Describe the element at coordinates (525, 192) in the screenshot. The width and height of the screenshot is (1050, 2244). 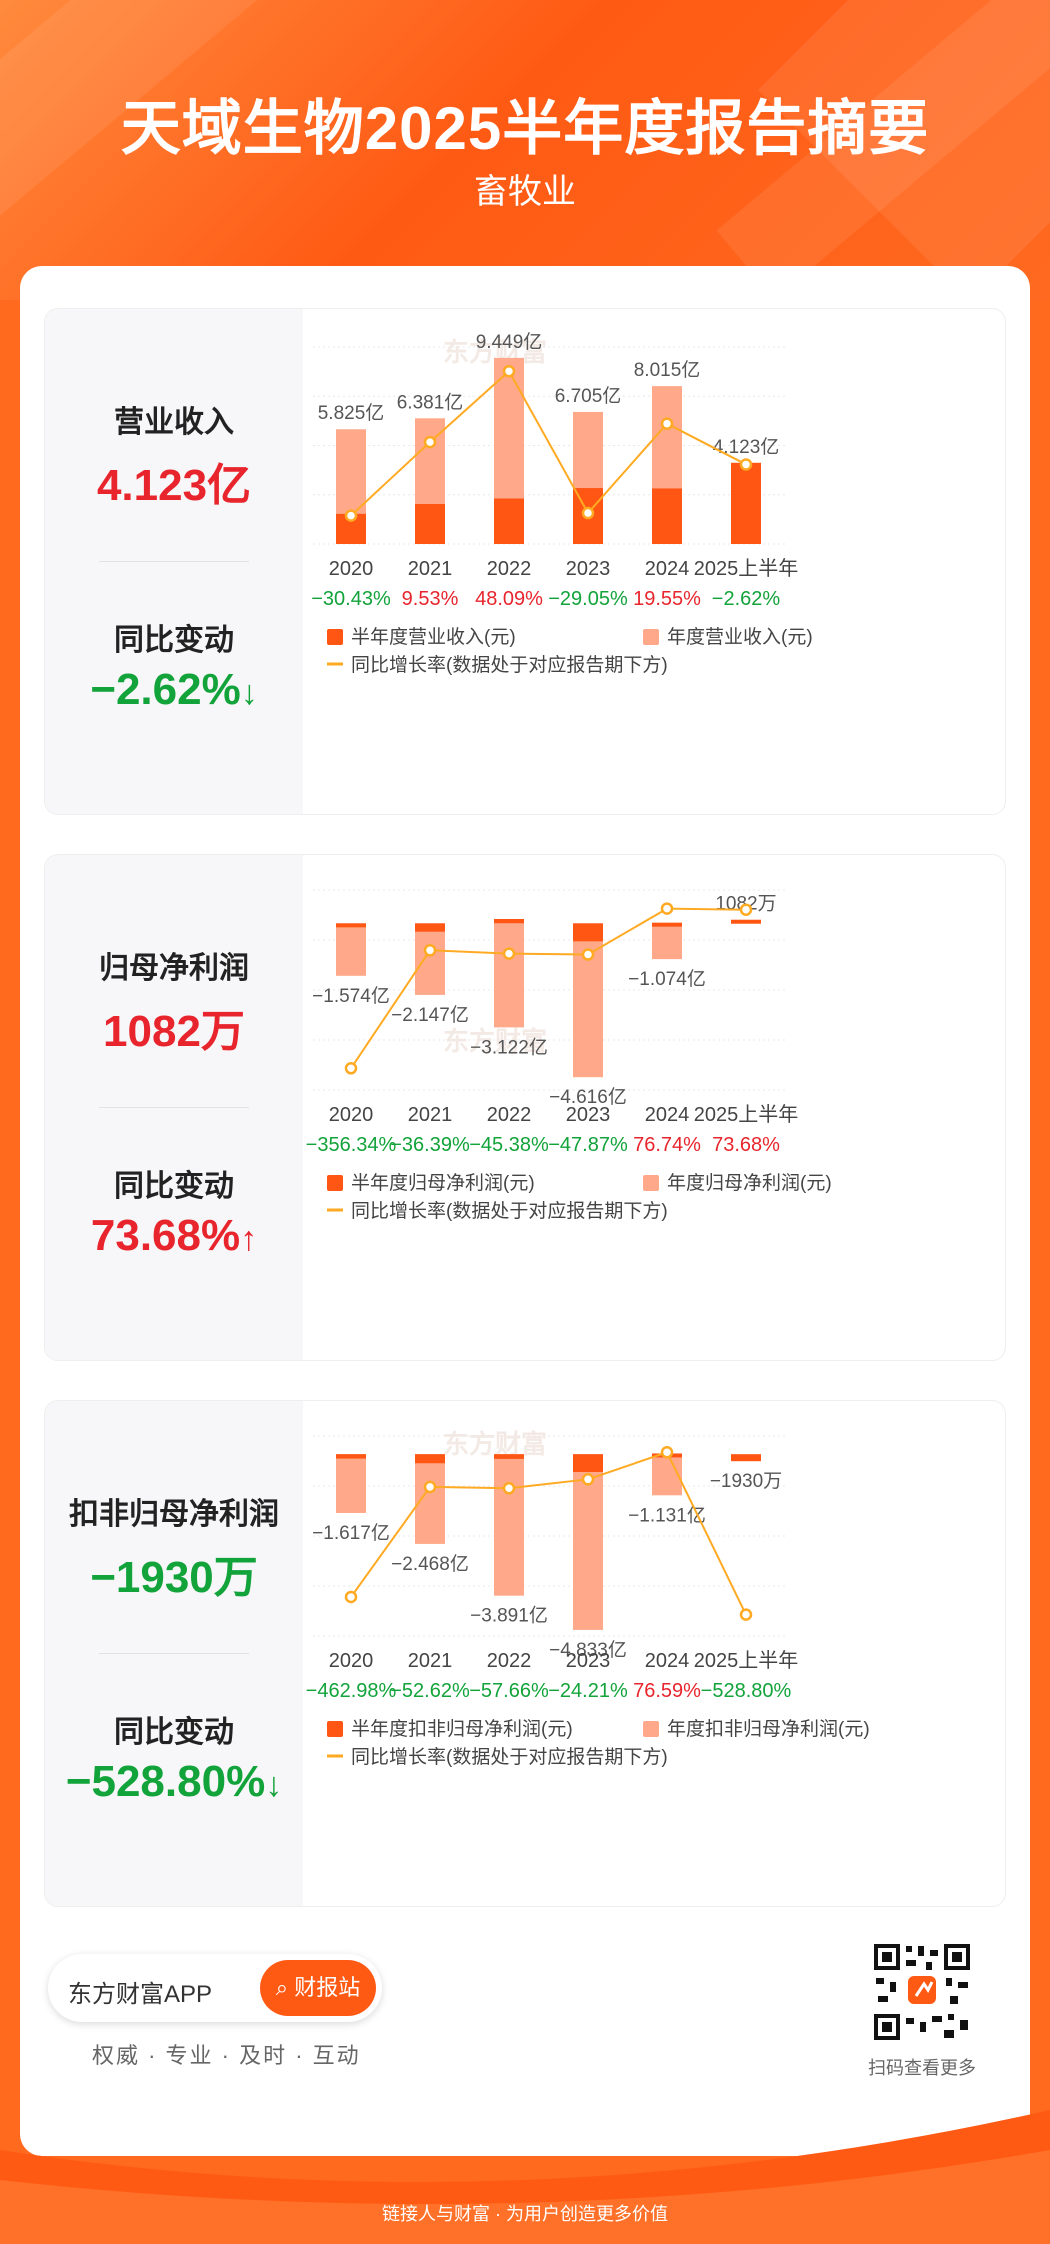
I see `industry-subtitle: 畜牧业` at that location.